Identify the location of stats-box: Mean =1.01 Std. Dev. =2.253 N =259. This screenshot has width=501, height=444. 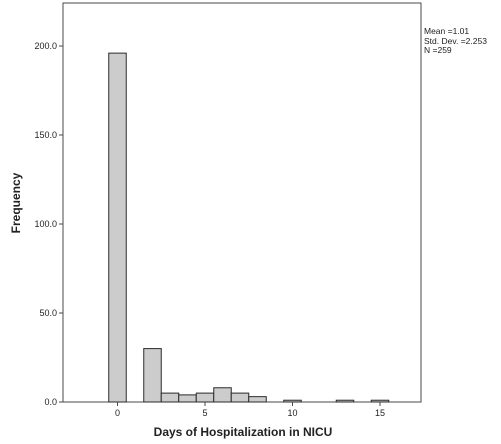
(455, 41).